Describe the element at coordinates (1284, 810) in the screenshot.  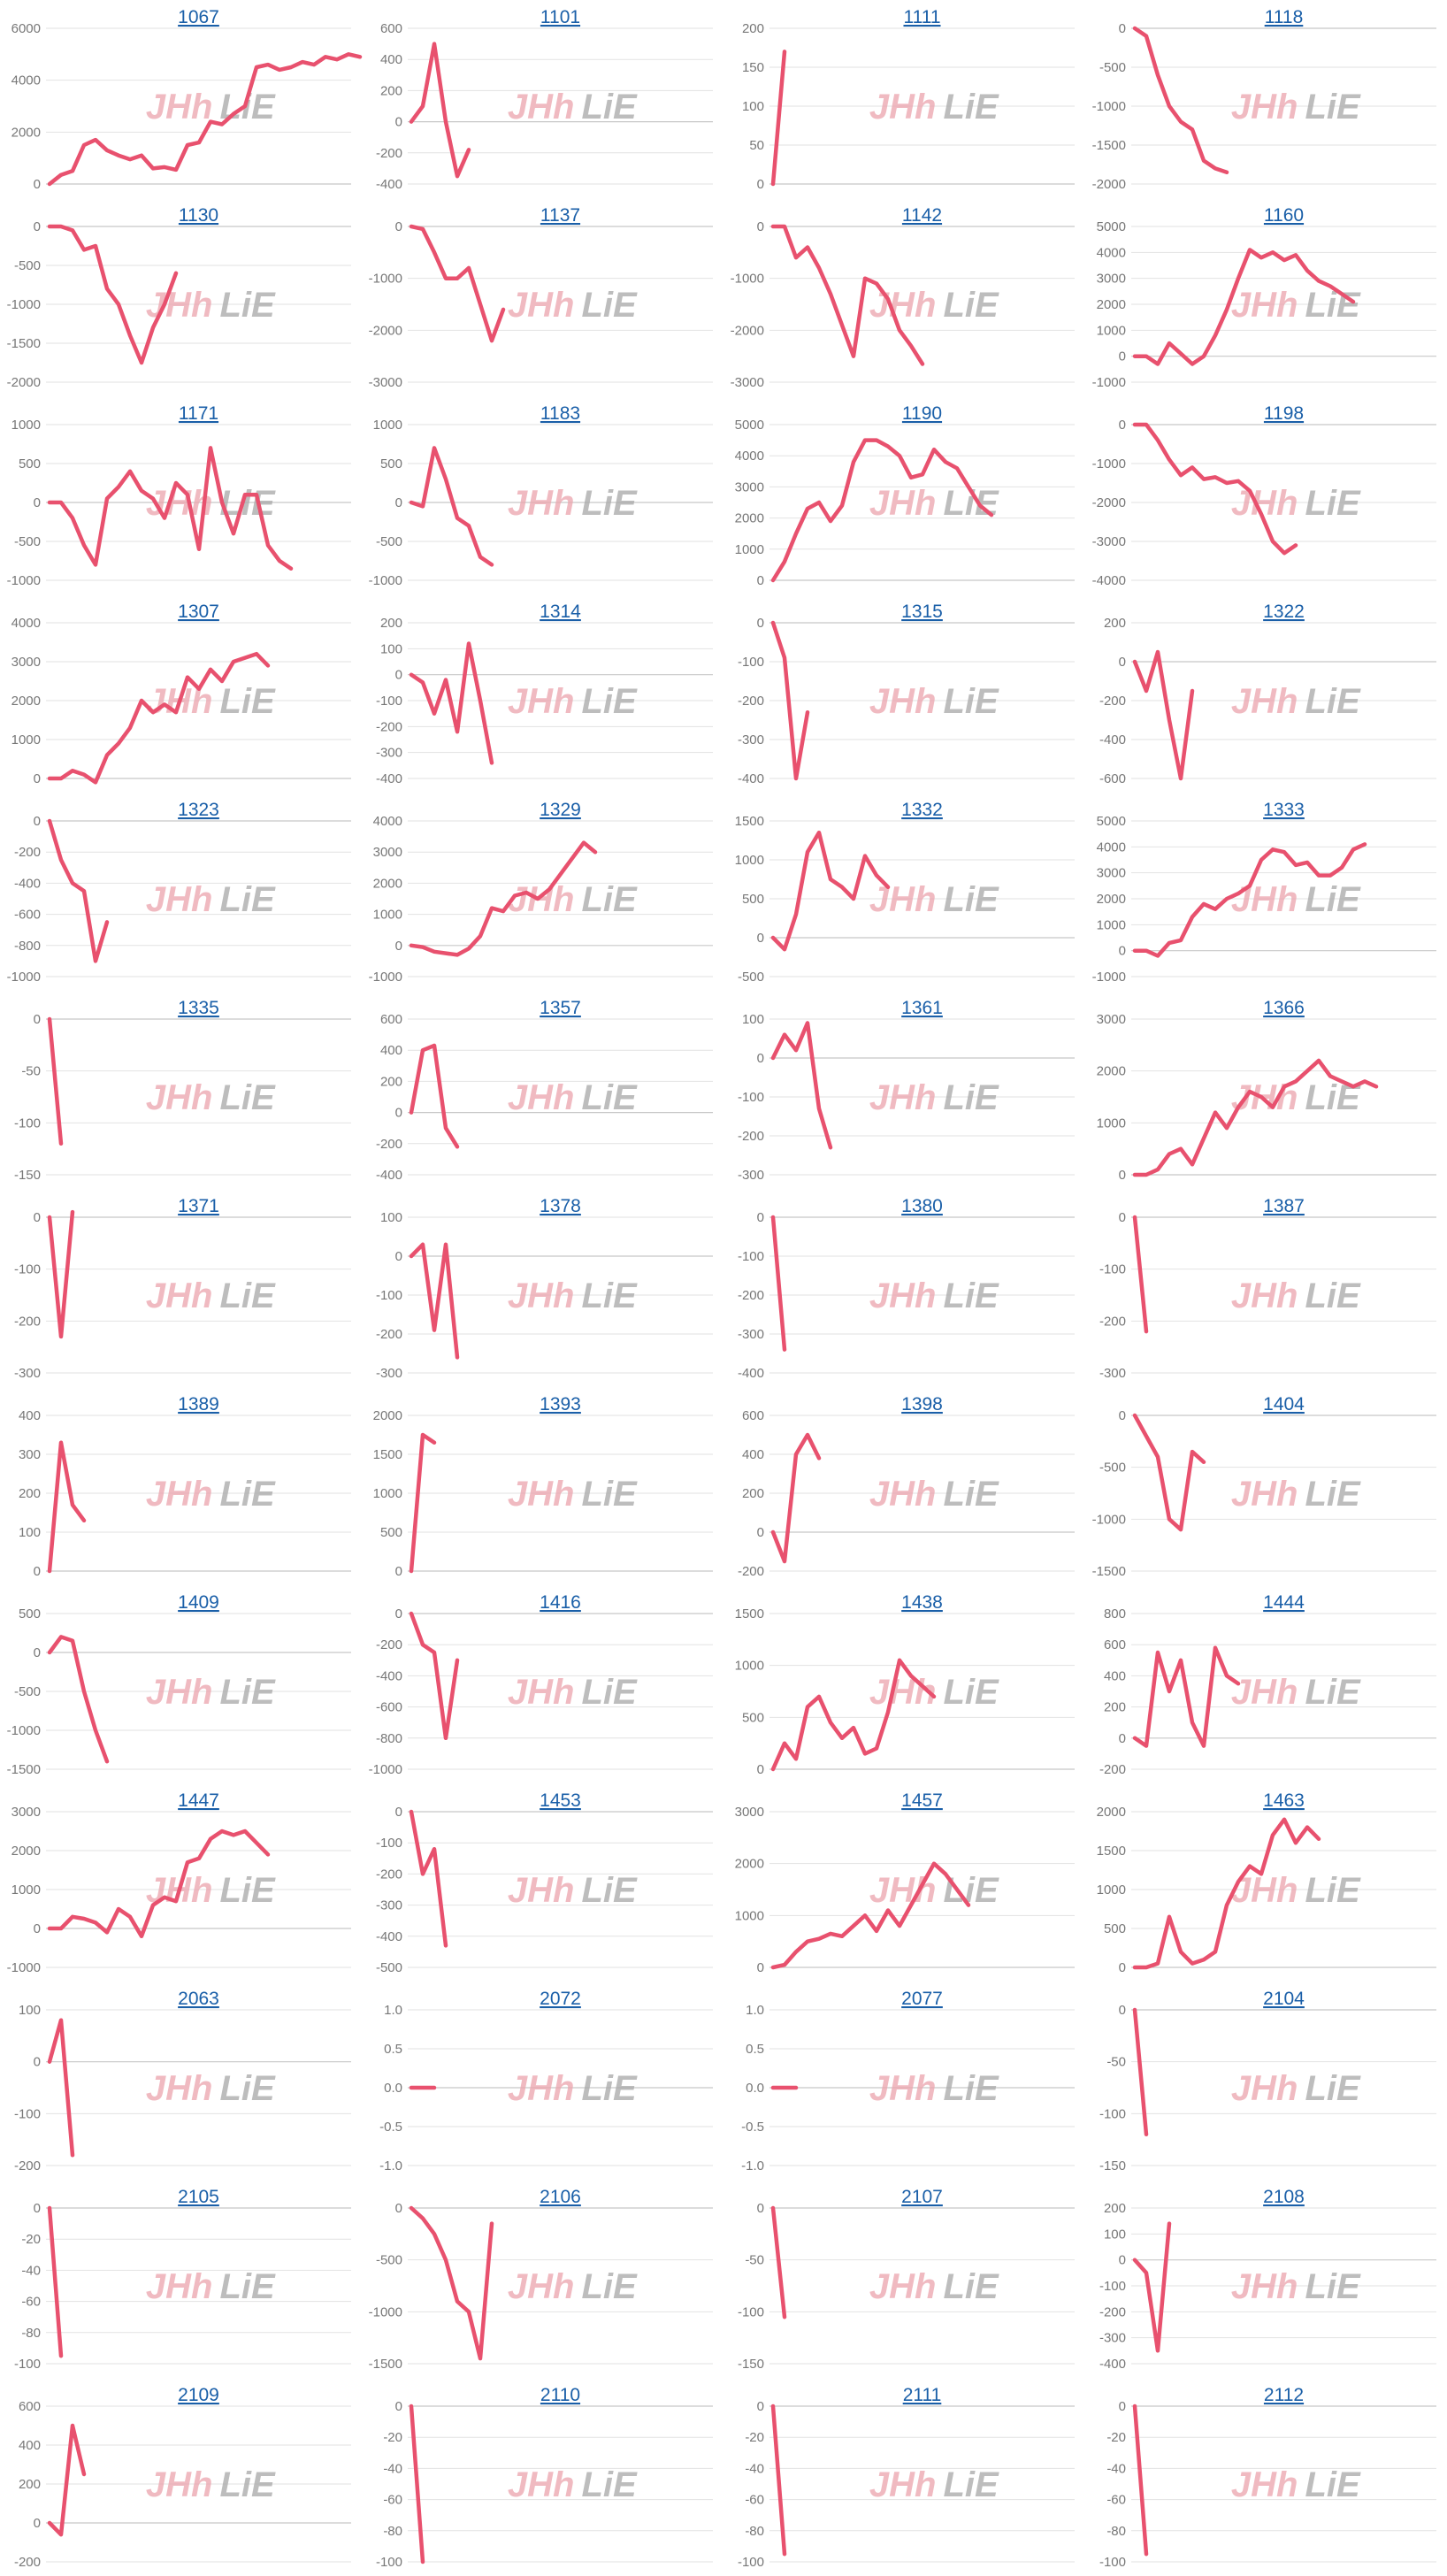
I see `chart-title-link: 1333` at that location.